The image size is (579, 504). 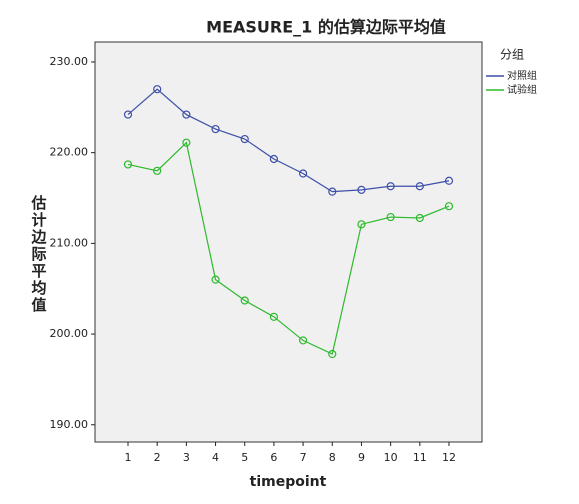 What do you see at coordinates (522, 89) in the screenshot?
I see `legend-label: 试验组` at bounding box center [522, 89].